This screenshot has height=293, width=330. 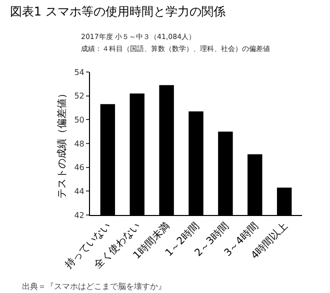 What do you see at coordinates (118, 11) in the screenshot?
I see `chart-title: 図表1 スマホ等の使用時間と学力の関係` at bounding box center [118, 11].